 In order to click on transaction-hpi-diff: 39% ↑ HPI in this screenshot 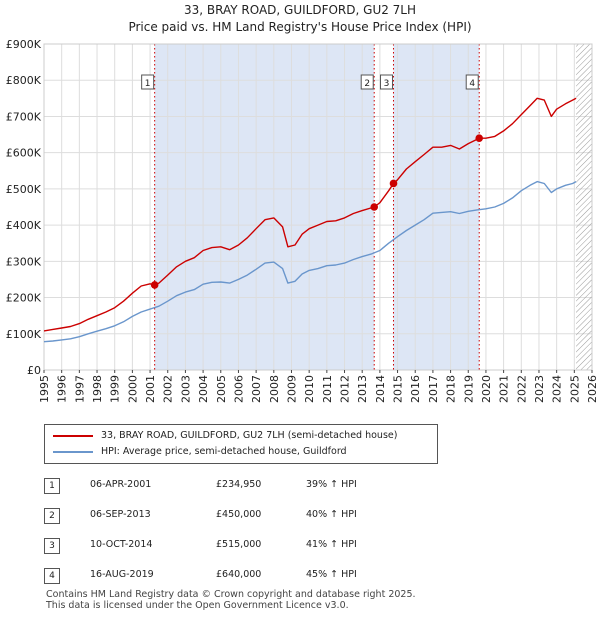, I will do `click(331, 484)`.